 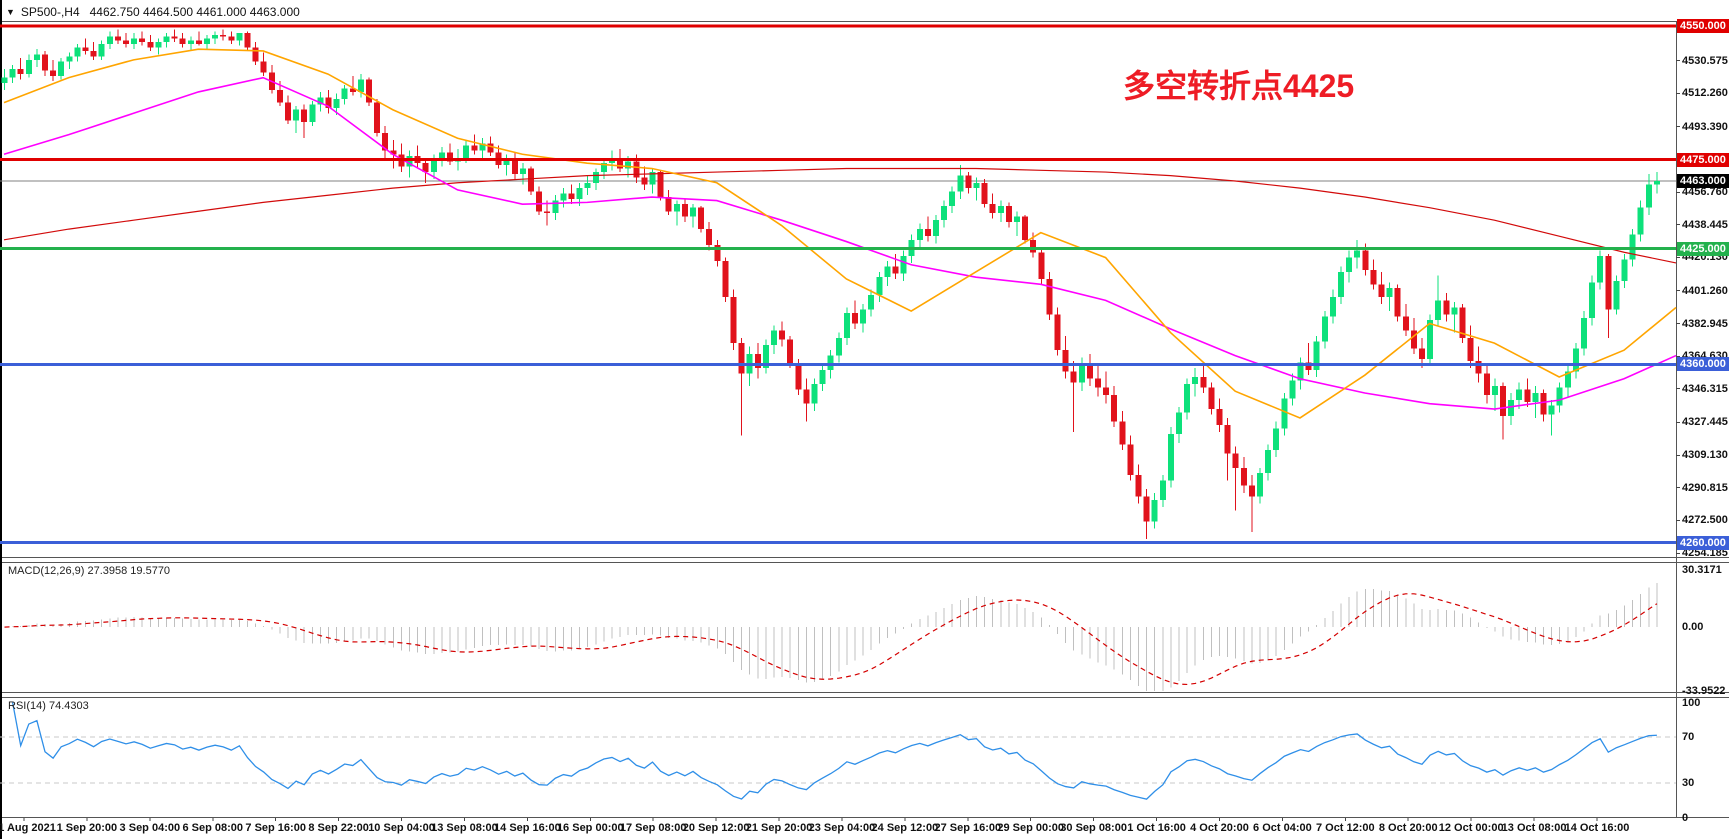 I want to click on time-axis-label: 20 Sep 12:00, so click(x=716, y=828).